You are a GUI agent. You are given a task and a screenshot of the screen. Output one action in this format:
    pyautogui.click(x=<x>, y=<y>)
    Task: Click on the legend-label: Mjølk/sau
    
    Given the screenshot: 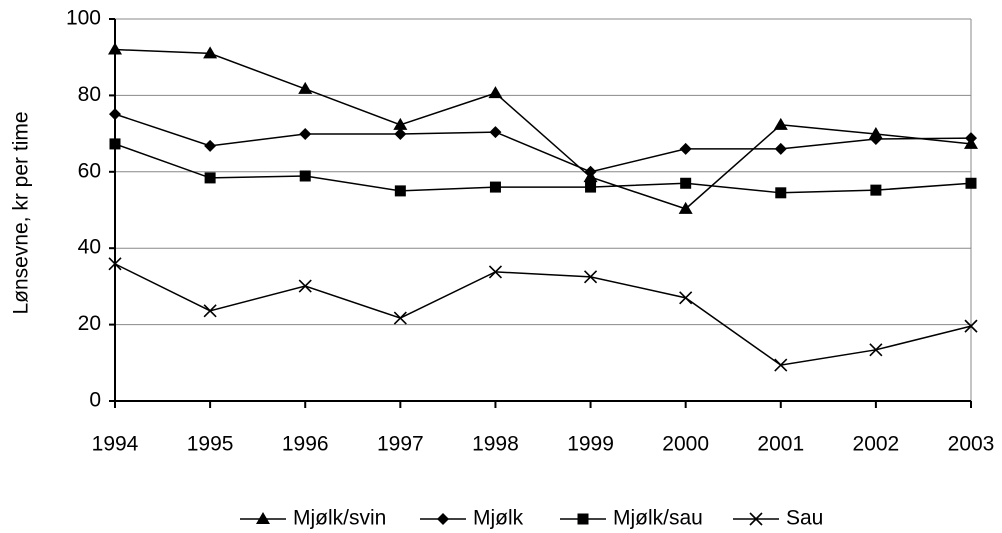 What is the action you would take?
    pyautogui.click(x=658, y=518)
    